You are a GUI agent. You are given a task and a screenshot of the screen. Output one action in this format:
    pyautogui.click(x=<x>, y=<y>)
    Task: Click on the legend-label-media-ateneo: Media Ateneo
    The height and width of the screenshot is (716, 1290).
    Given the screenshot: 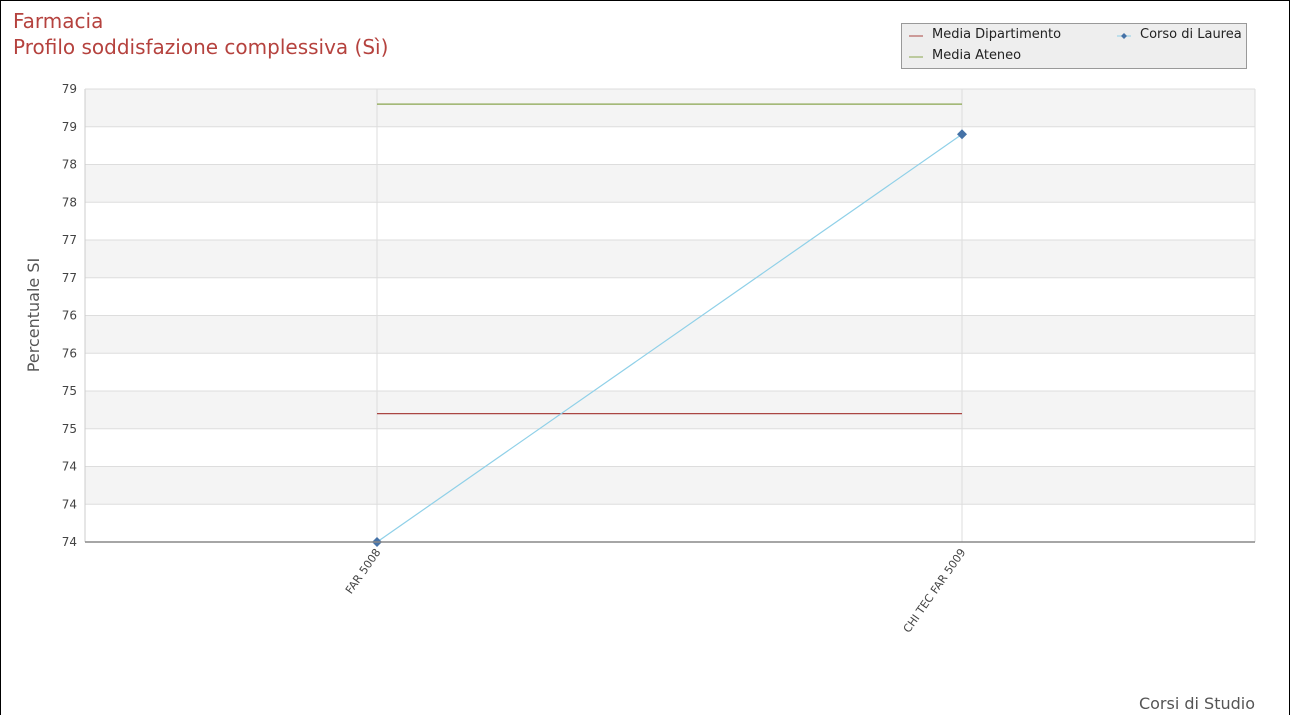 What is the action you would take?
    pyautogui.click(x=977, y=55)
    